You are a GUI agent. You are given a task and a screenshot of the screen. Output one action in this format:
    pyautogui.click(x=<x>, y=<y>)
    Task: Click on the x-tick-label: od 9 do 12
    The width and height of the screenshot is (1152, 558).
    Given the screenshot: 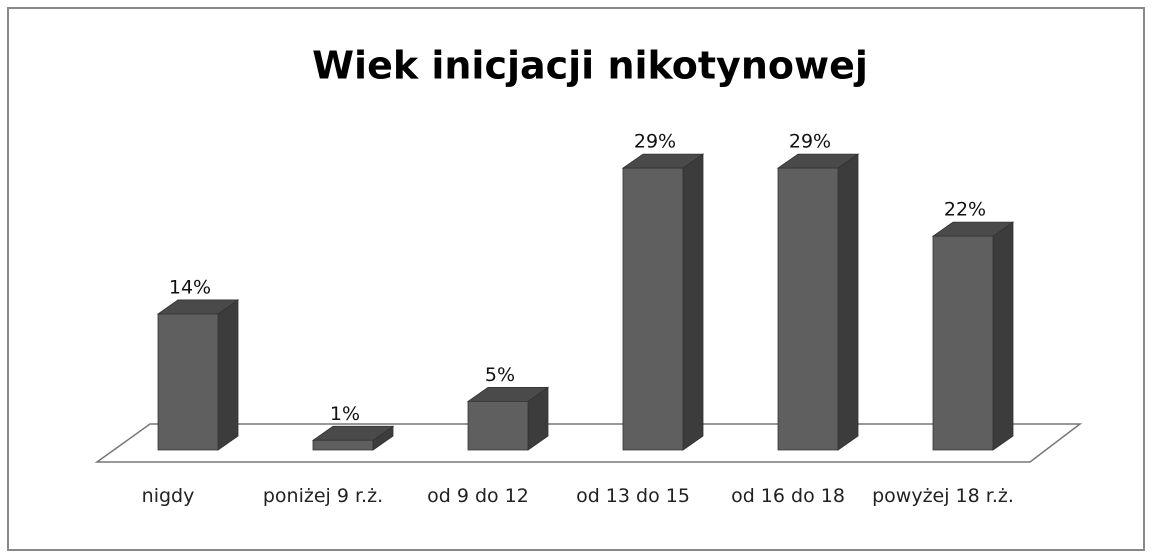 What is the action you would take?
    pyautogui.click(x=478, y=496)
    